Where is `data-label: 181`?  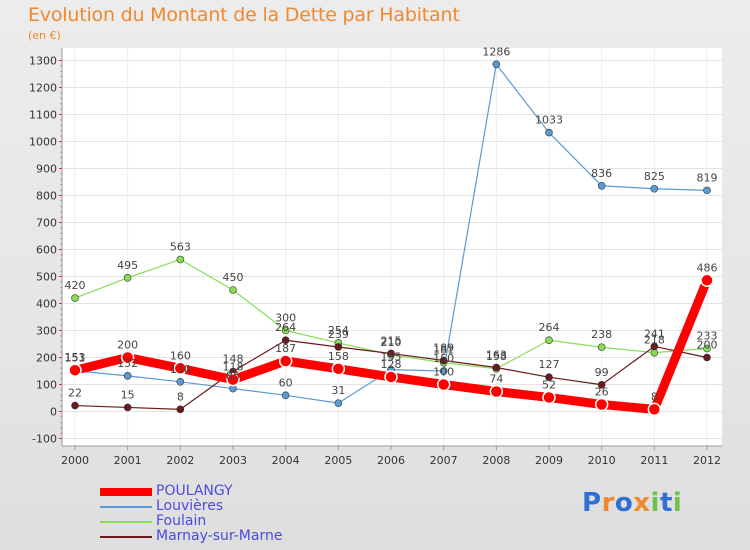
data-label: 181 is located at coordinates (443, 350).